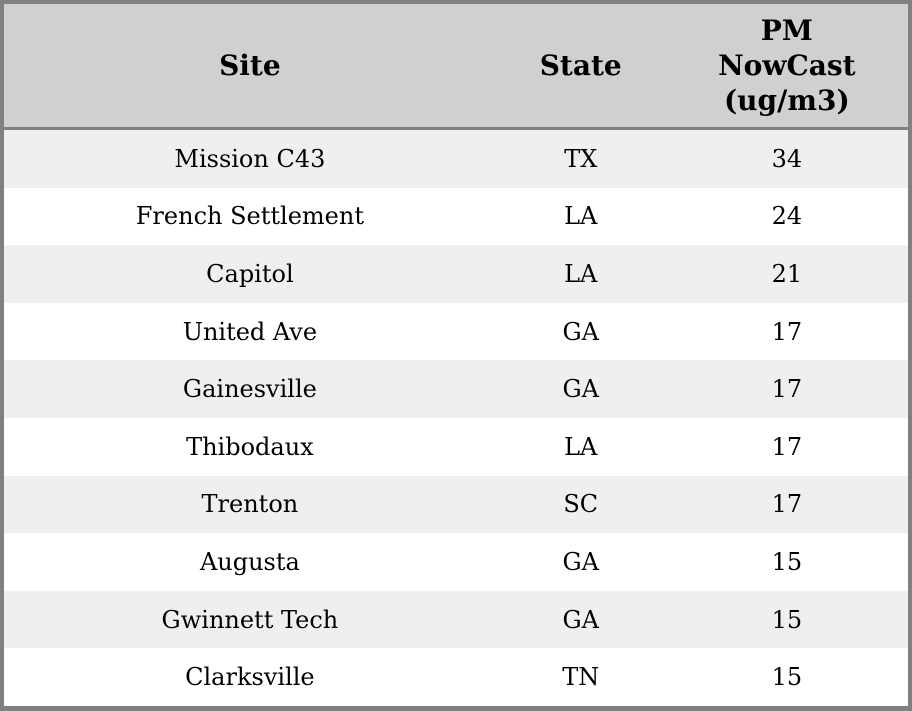  I want to click on column-header-pm-nowcast-label: PM NowCast (ug/m3), so click(787, 65).